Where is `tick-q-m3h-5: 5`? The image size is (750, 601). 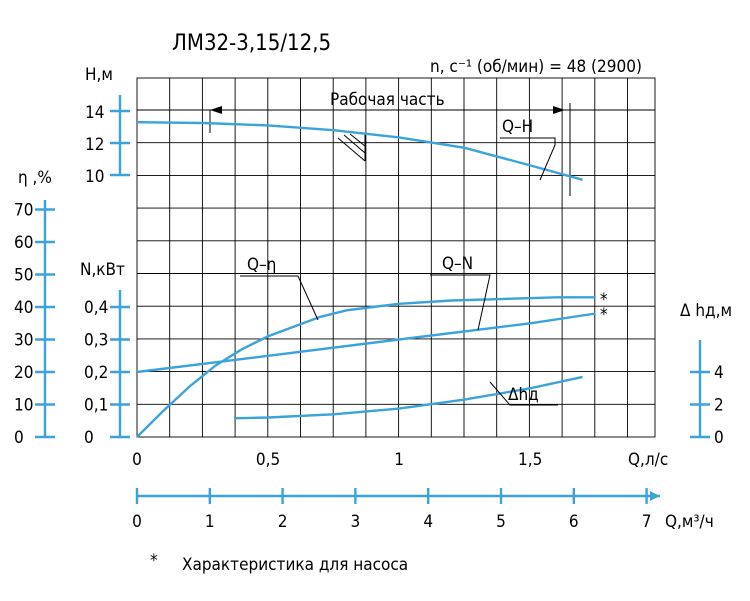
tick-q-m3h-5: 5 is located at coordinates (501, 522).